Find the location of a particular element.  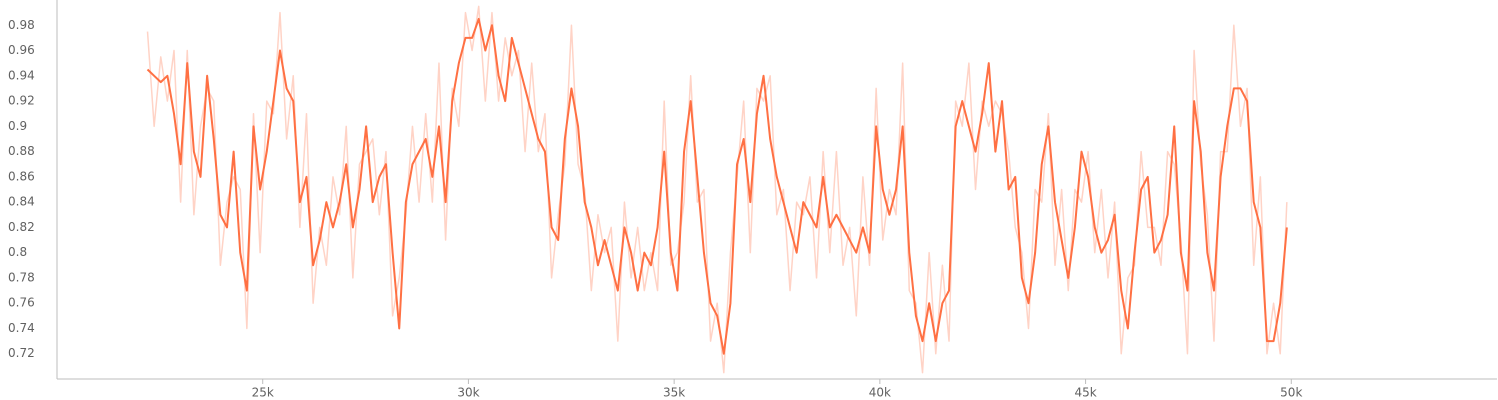

y-tick-label: 0.72 is located at coordinates (21, 353).